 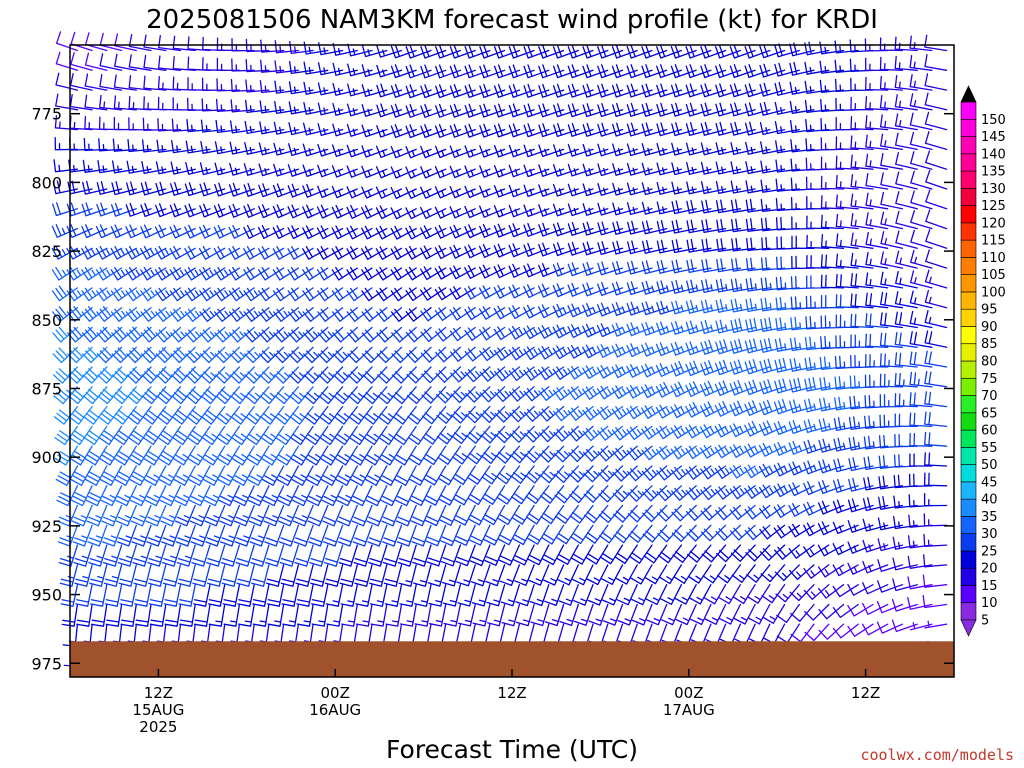 I want to click on y-tick-label: 900, so click(x=46, y=457).